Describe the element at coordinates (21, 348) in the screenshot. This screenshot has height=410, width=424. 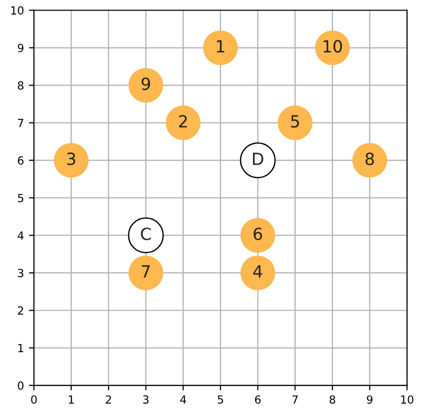
I see `y-tick-label: 1` at that location.